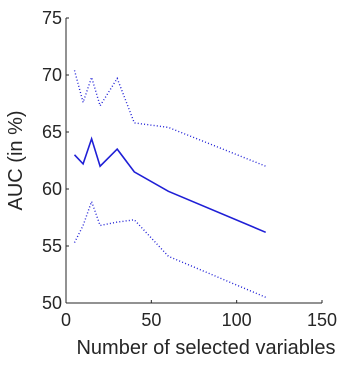 This screenshot has width=362, height=366. I want to click on x-tick-label: 100, so click(237, 320).